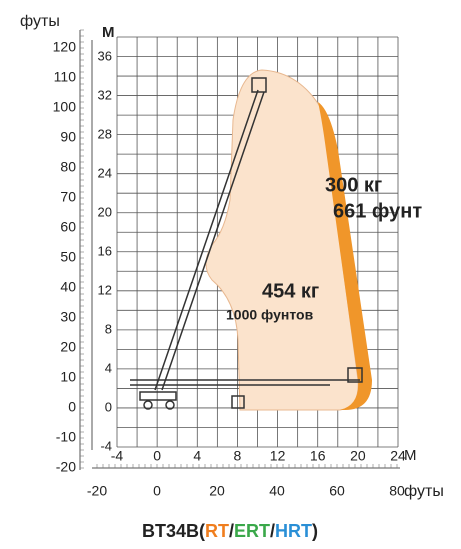 This screenshot has width=461, height=549. Describe the element at coordinates (68, 377) in the screenshot. I see `y-tick-label: 10` at that location.